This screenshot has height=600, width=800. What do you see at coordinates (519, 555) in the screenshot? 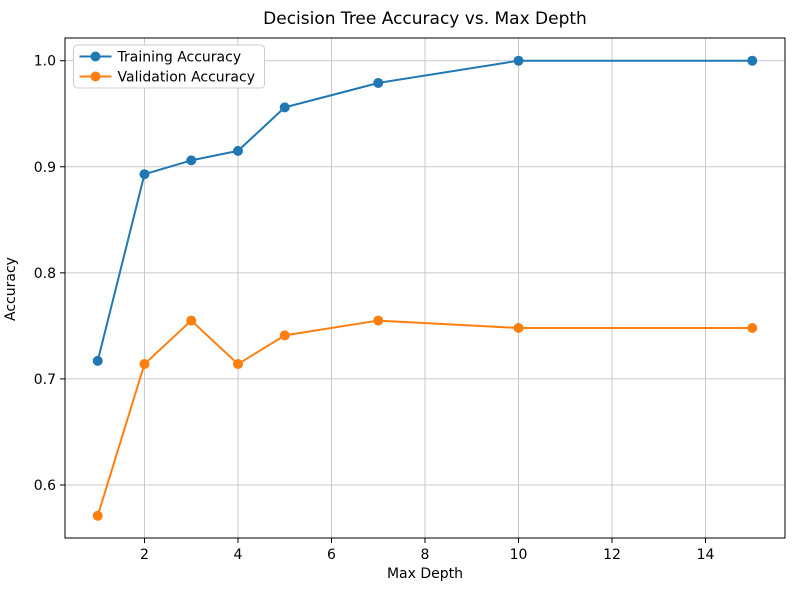
I see `x-tick-label: 10` at bounding box center [519, 555].